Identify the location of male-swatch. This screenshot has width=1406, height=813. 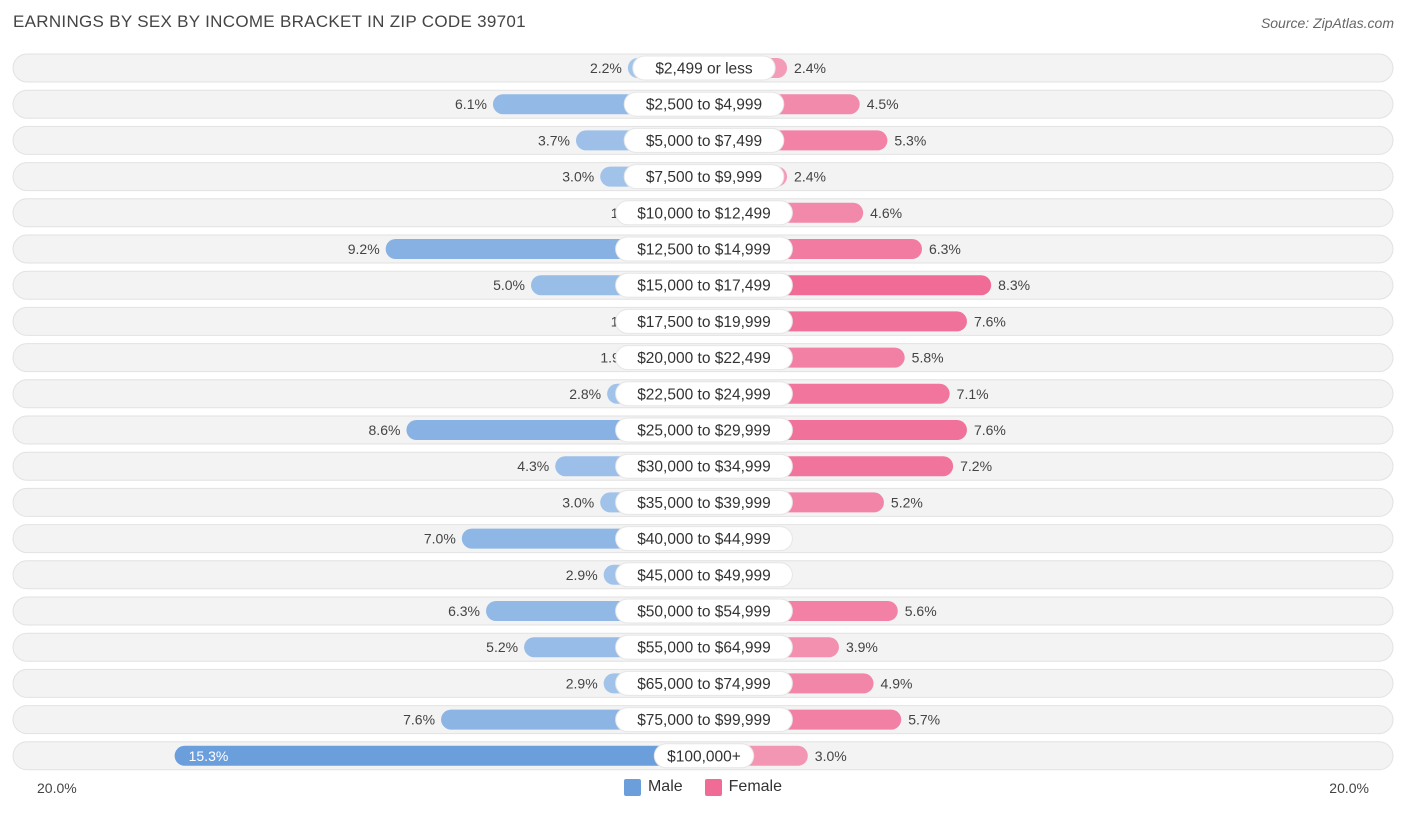
(632, 787).